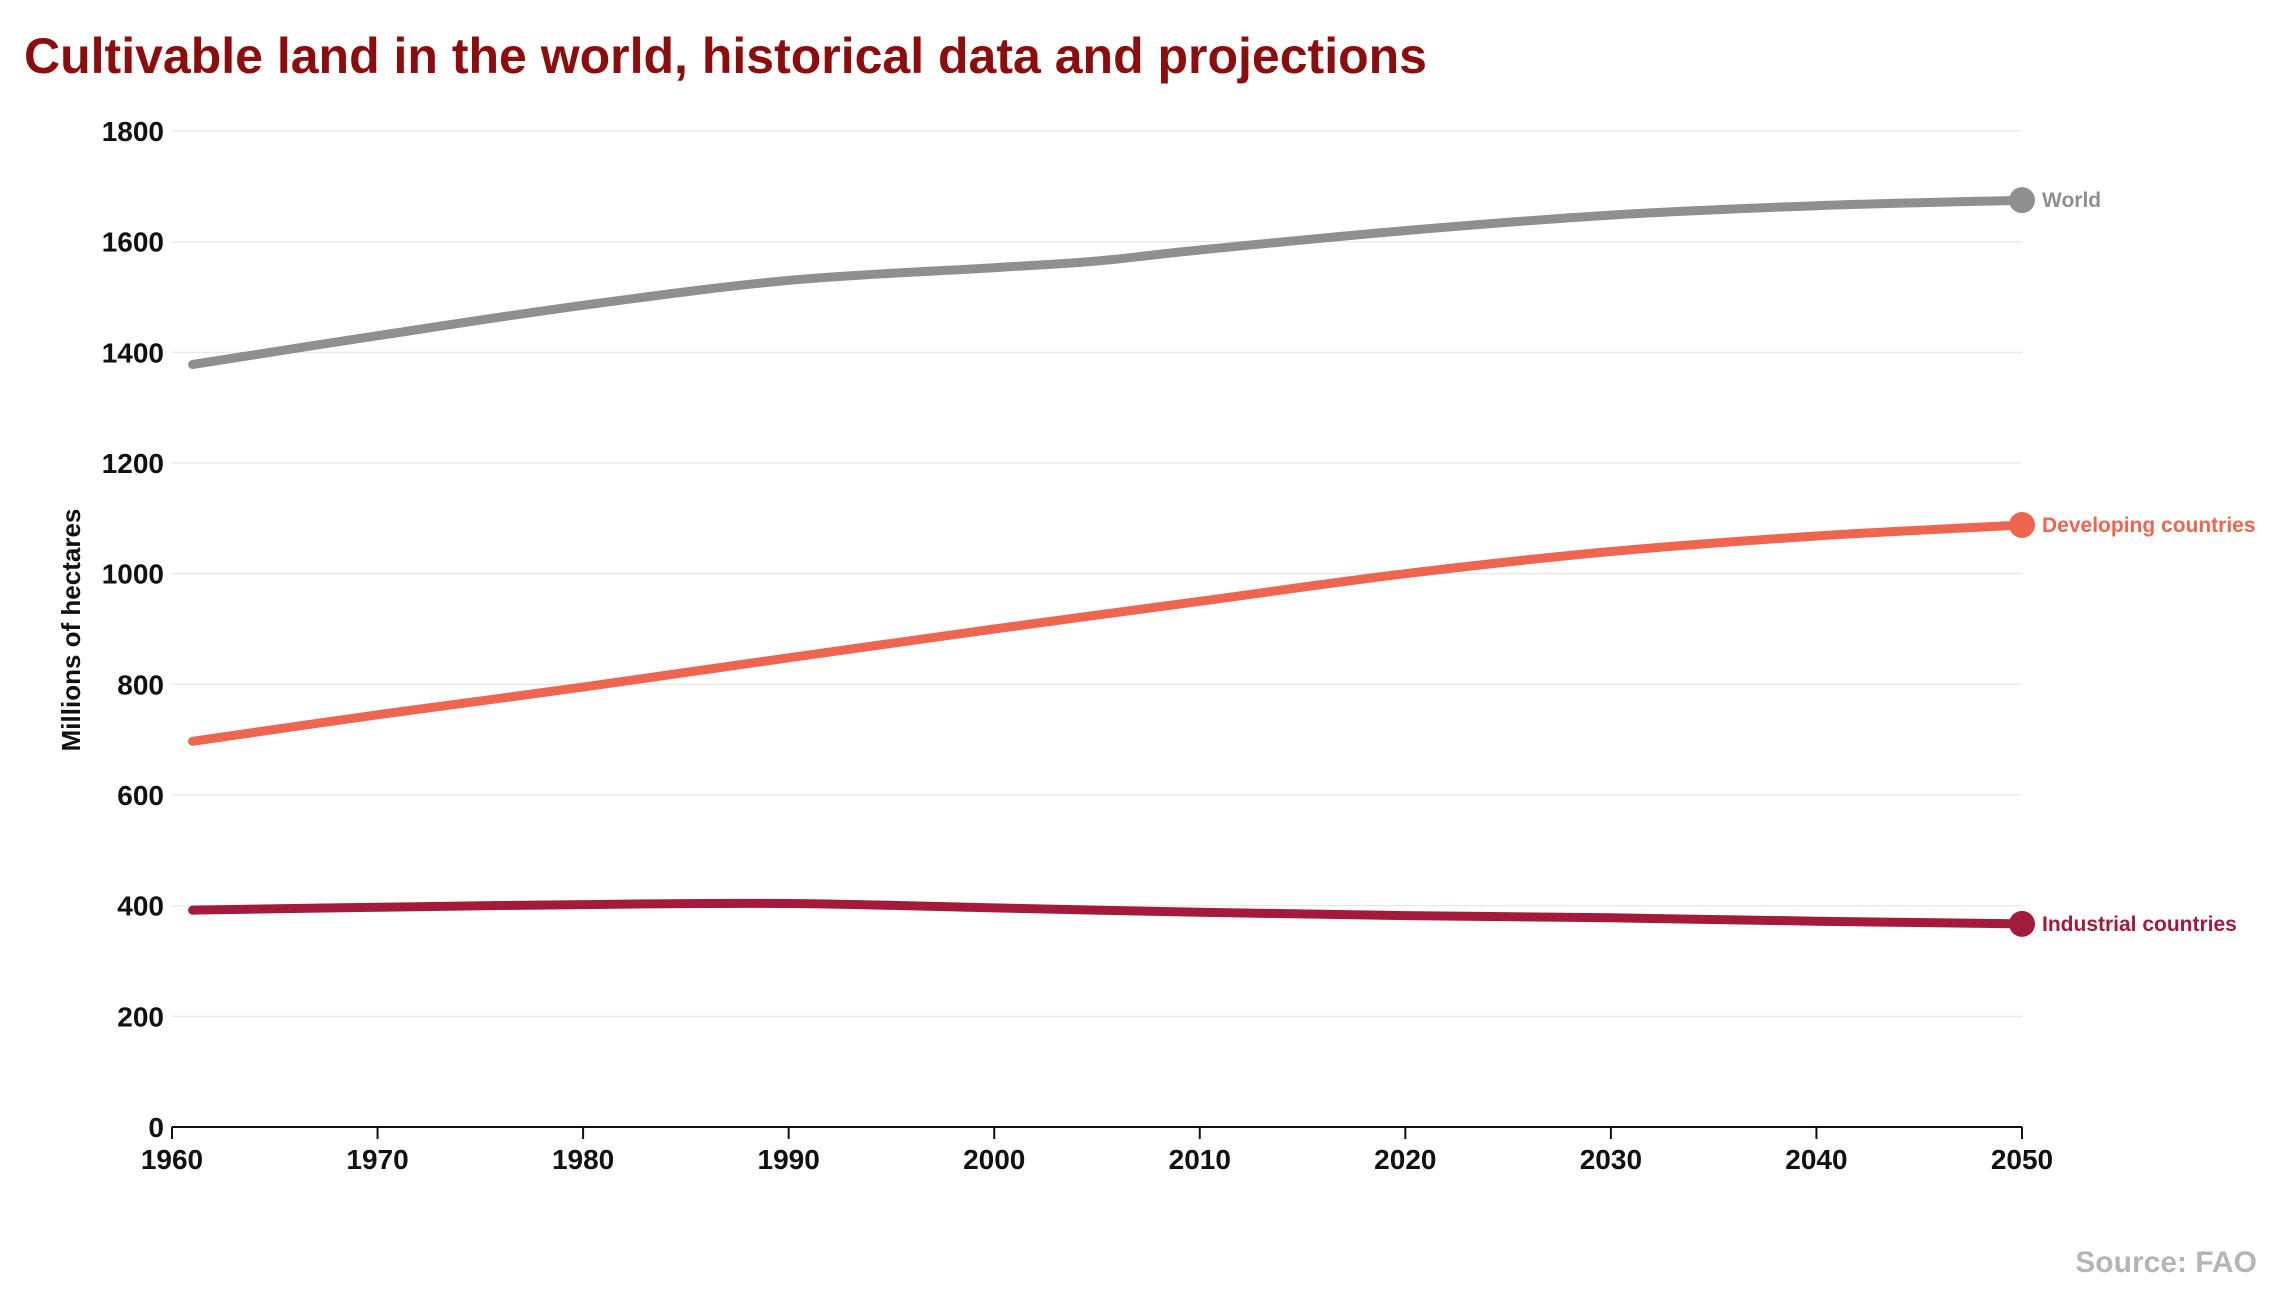  Describe the element at coordinates (140, 795) in the screenshot. I see `y-tick-label: 600` at that location.